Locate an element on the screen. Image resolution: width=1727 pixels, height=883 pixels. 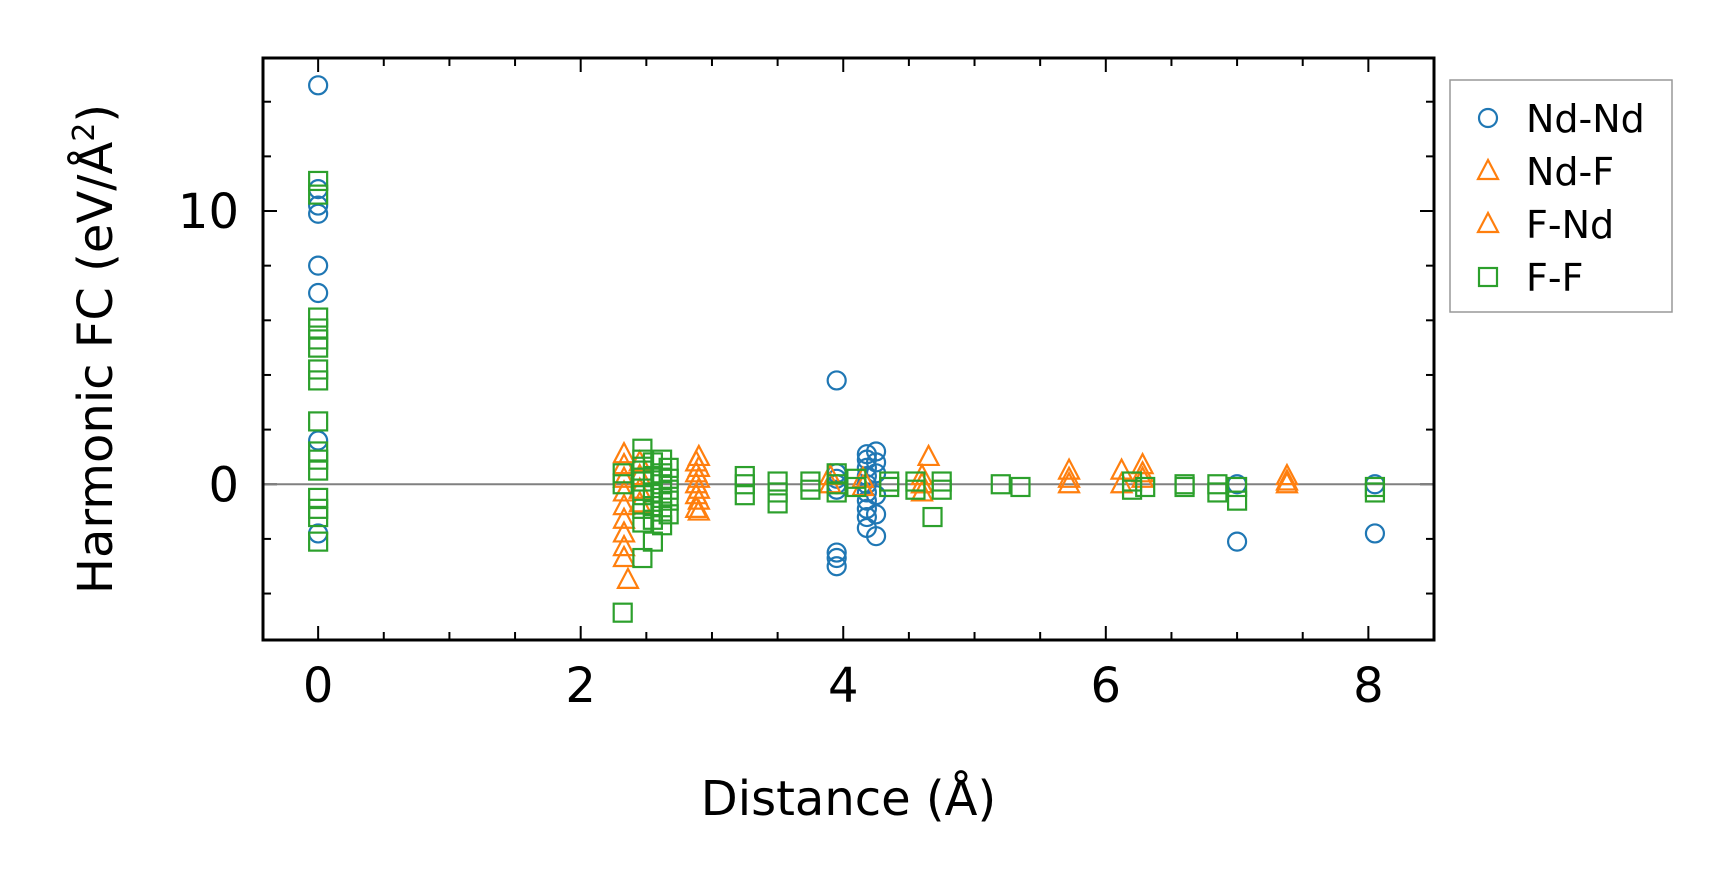
legend-marker-nd-f is located at coordinates (1488, 169).